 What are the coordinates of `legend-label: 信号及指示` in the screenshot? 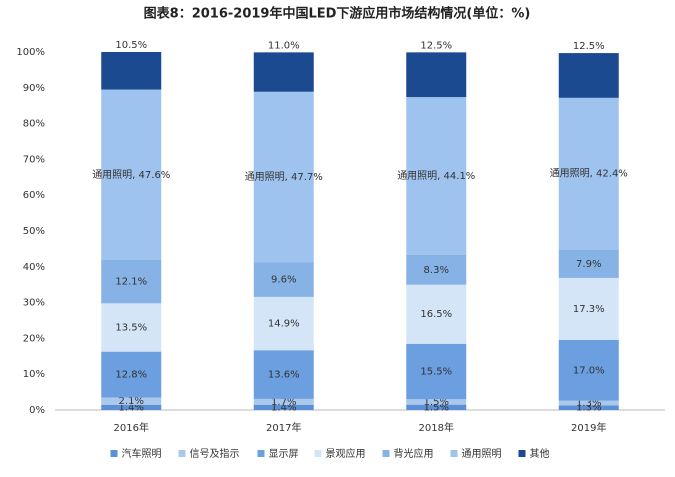 It's located at (215, 453).